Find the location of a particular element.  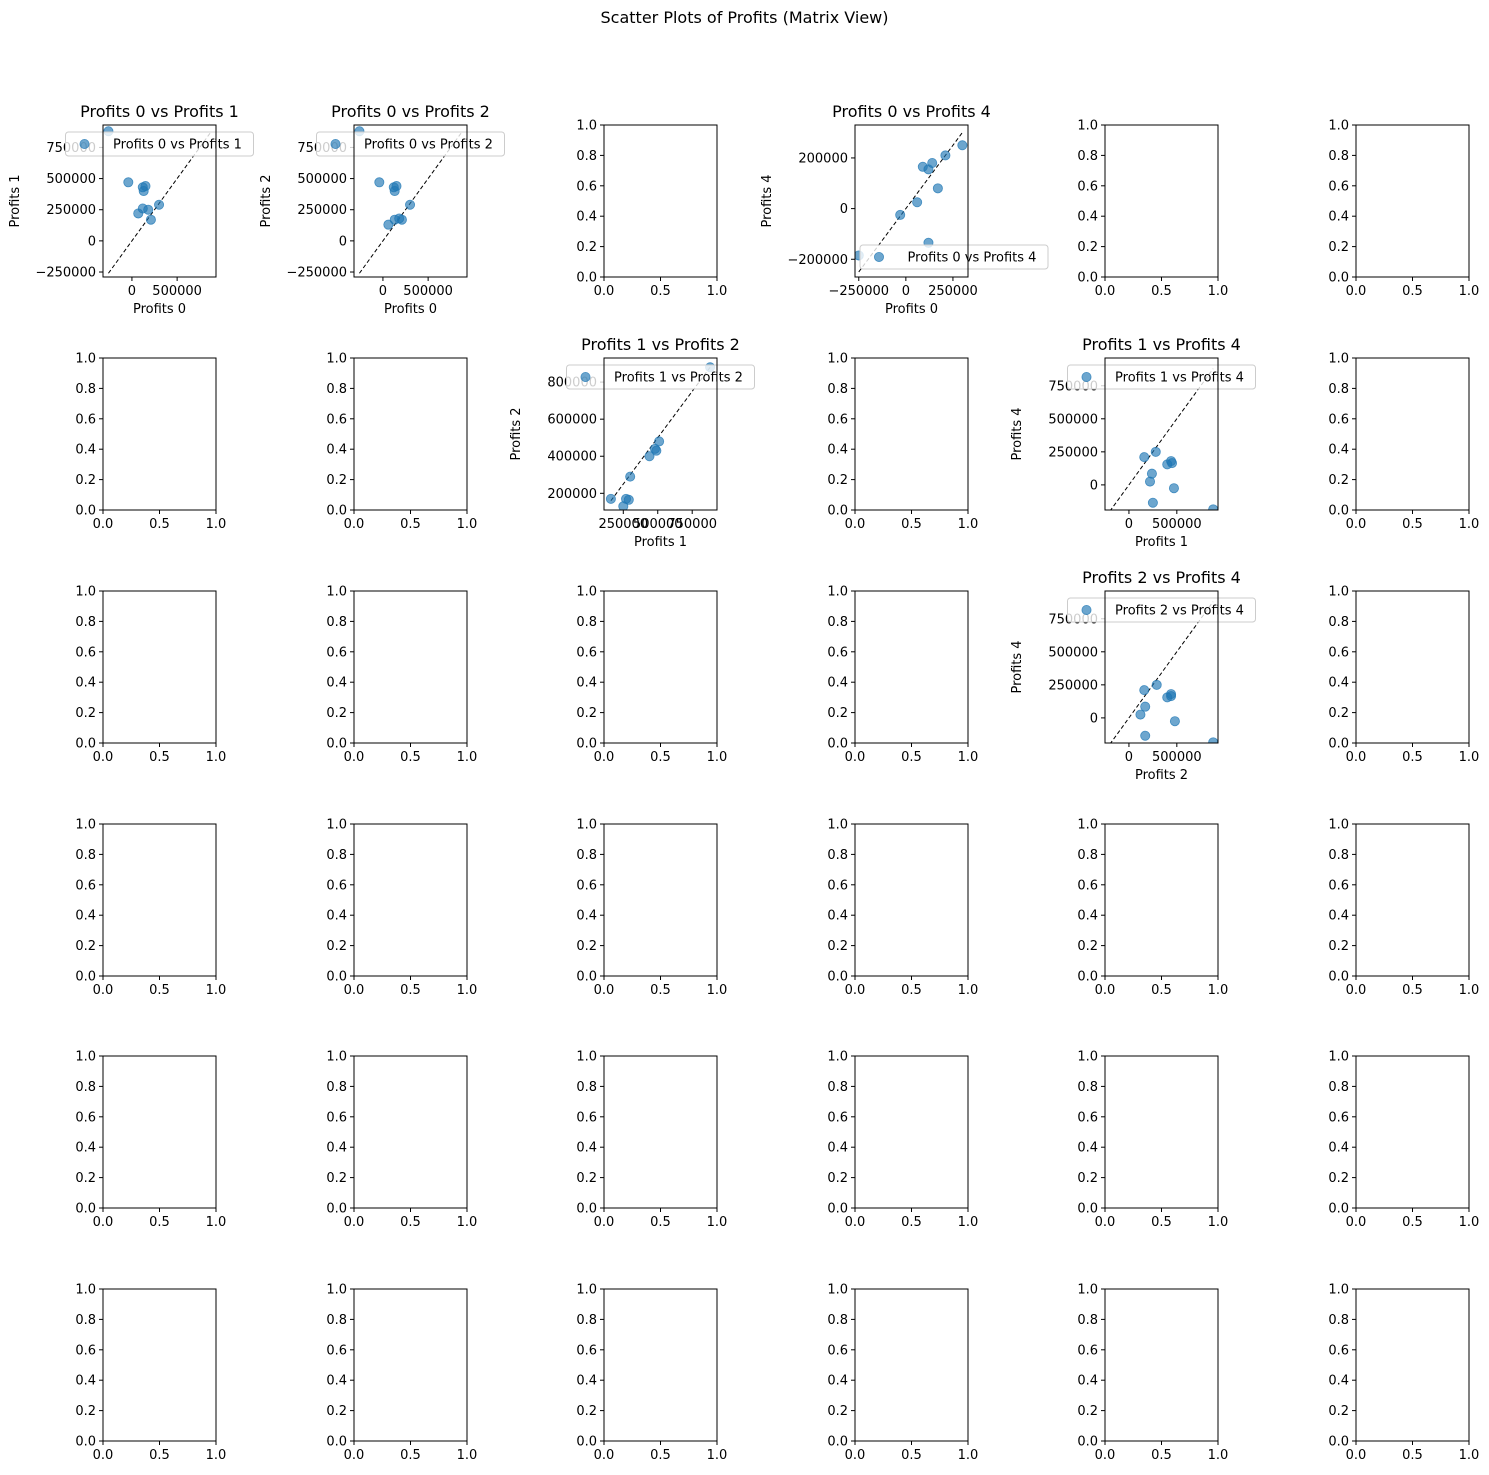

y-tick-label: 0.6 is located at coordinates (837, 1117).